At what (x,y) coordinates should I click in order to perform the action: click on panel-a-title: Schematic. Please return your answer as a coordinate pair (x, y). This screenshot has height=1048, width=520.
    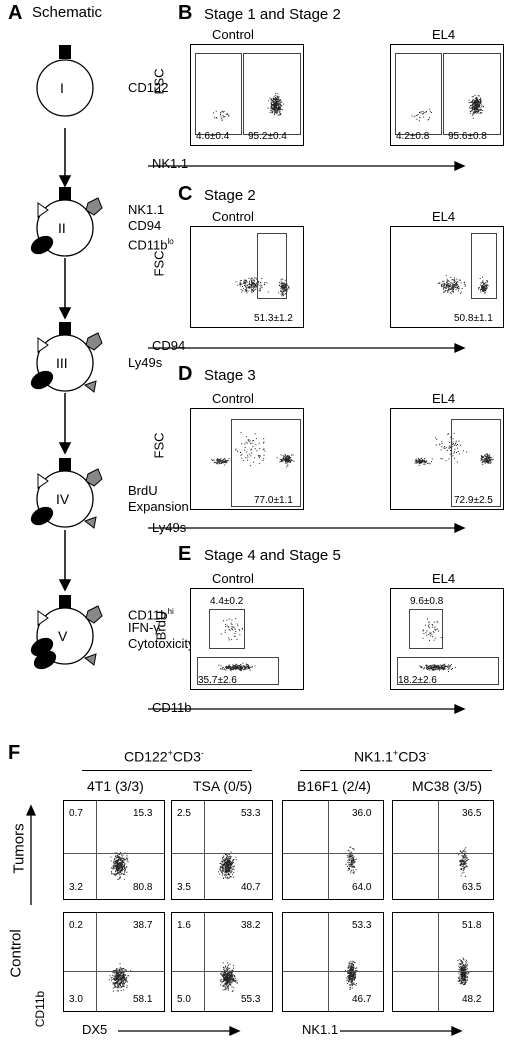
    Looking at the image, I should click on (67, 12).